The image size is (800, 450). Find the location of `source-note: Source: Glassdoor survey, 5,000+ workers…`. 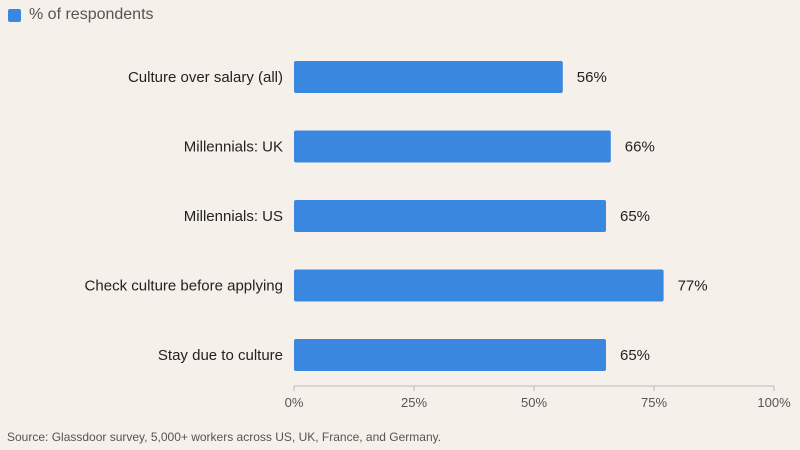

source-note: Source: Glassdoor survey, 5,000+ workers… is located at coordinates (224, 437).